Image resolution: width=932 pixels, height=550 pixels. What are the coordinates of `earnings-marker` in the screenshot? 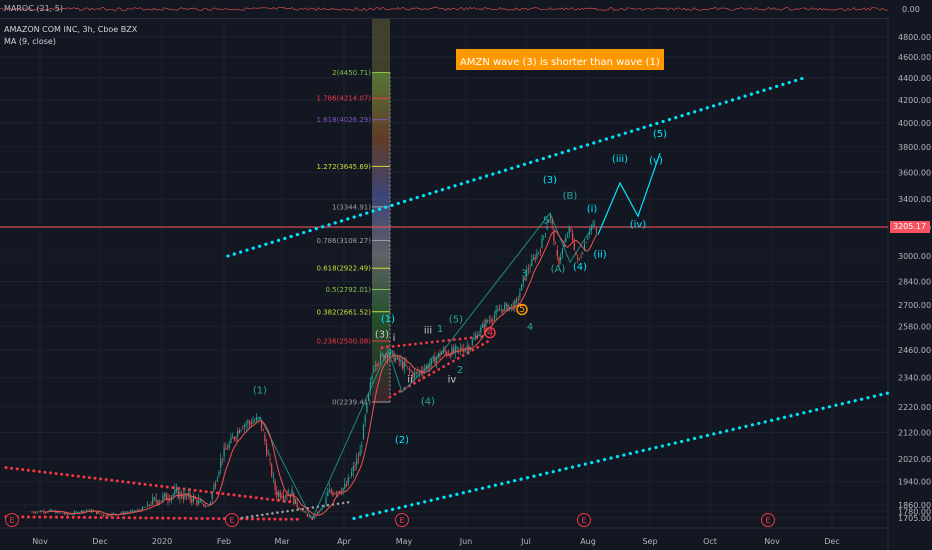 It's located at (768, 520).